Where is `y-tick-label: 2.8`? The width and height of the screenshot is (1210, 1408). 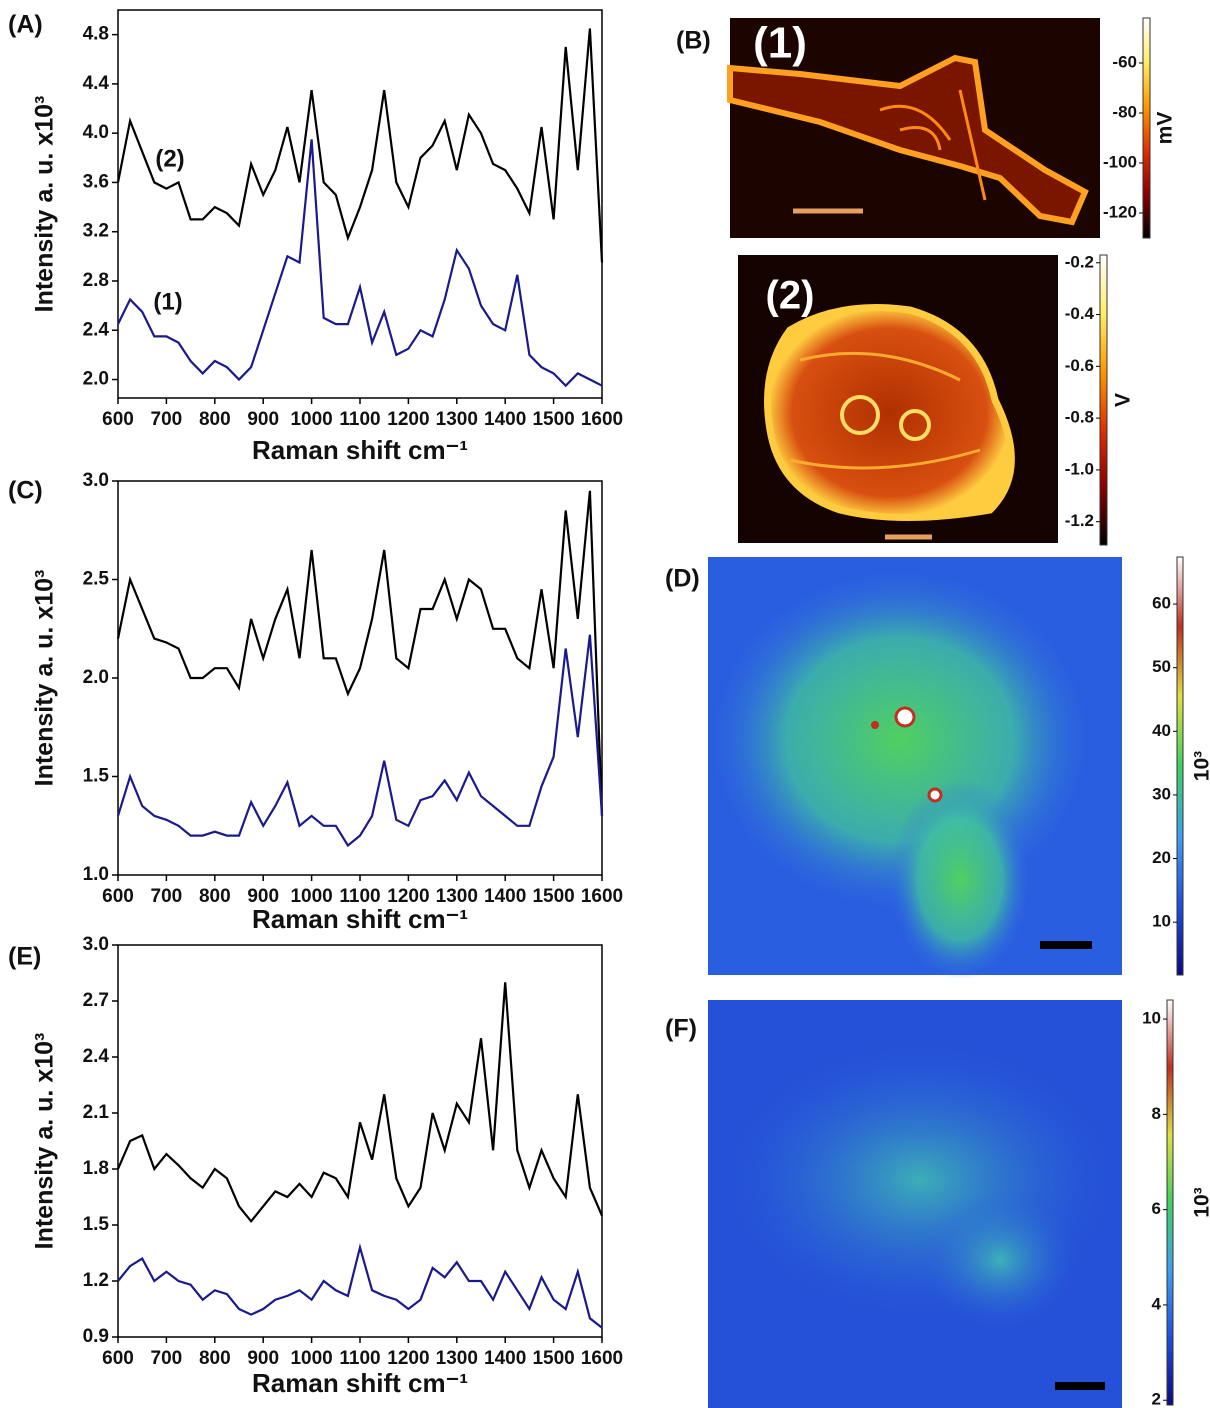
y-tick-label: 2.8 is located at coordinates (96, 280).